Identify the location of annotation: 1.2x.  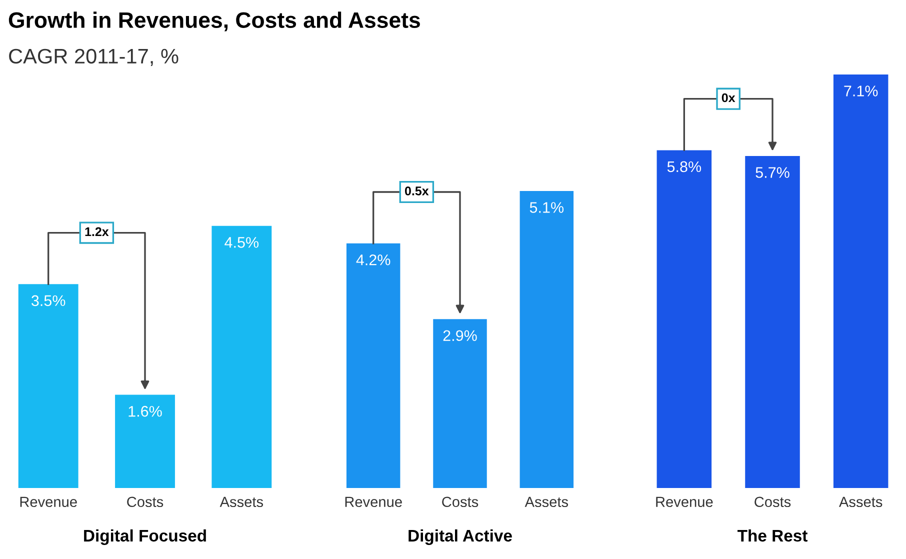
(97, 231).